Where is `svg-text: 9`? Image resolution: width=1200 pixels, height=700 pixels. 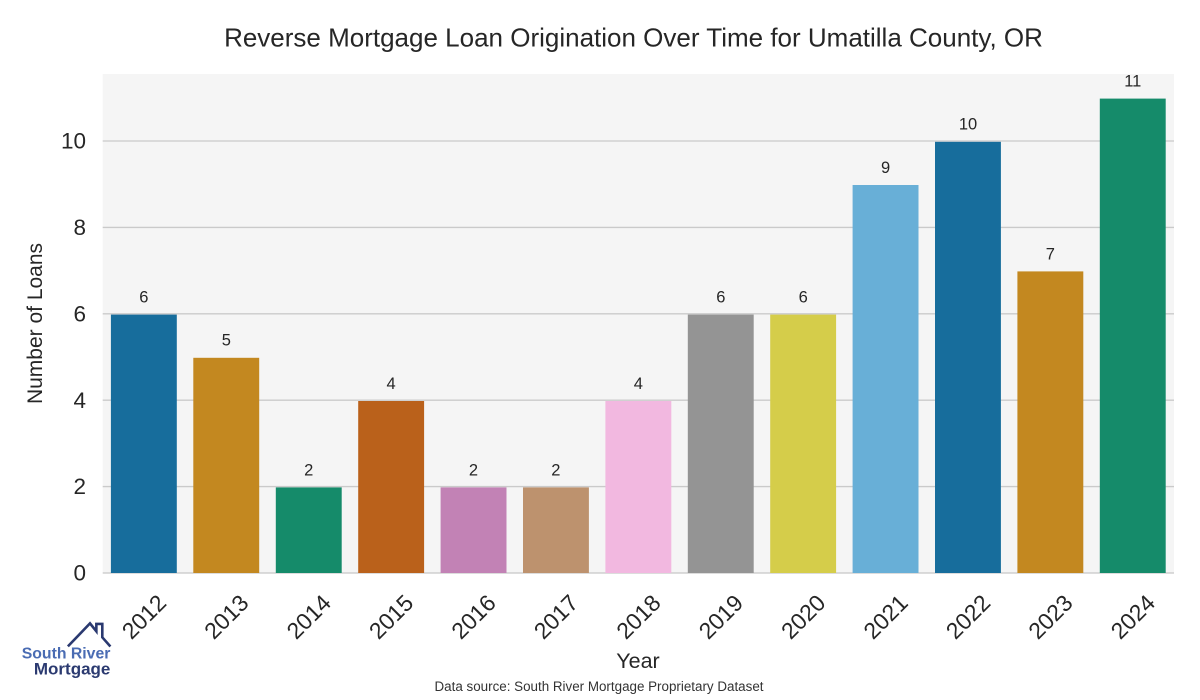
svg-text: 9 is located at coordinates (885, 168).